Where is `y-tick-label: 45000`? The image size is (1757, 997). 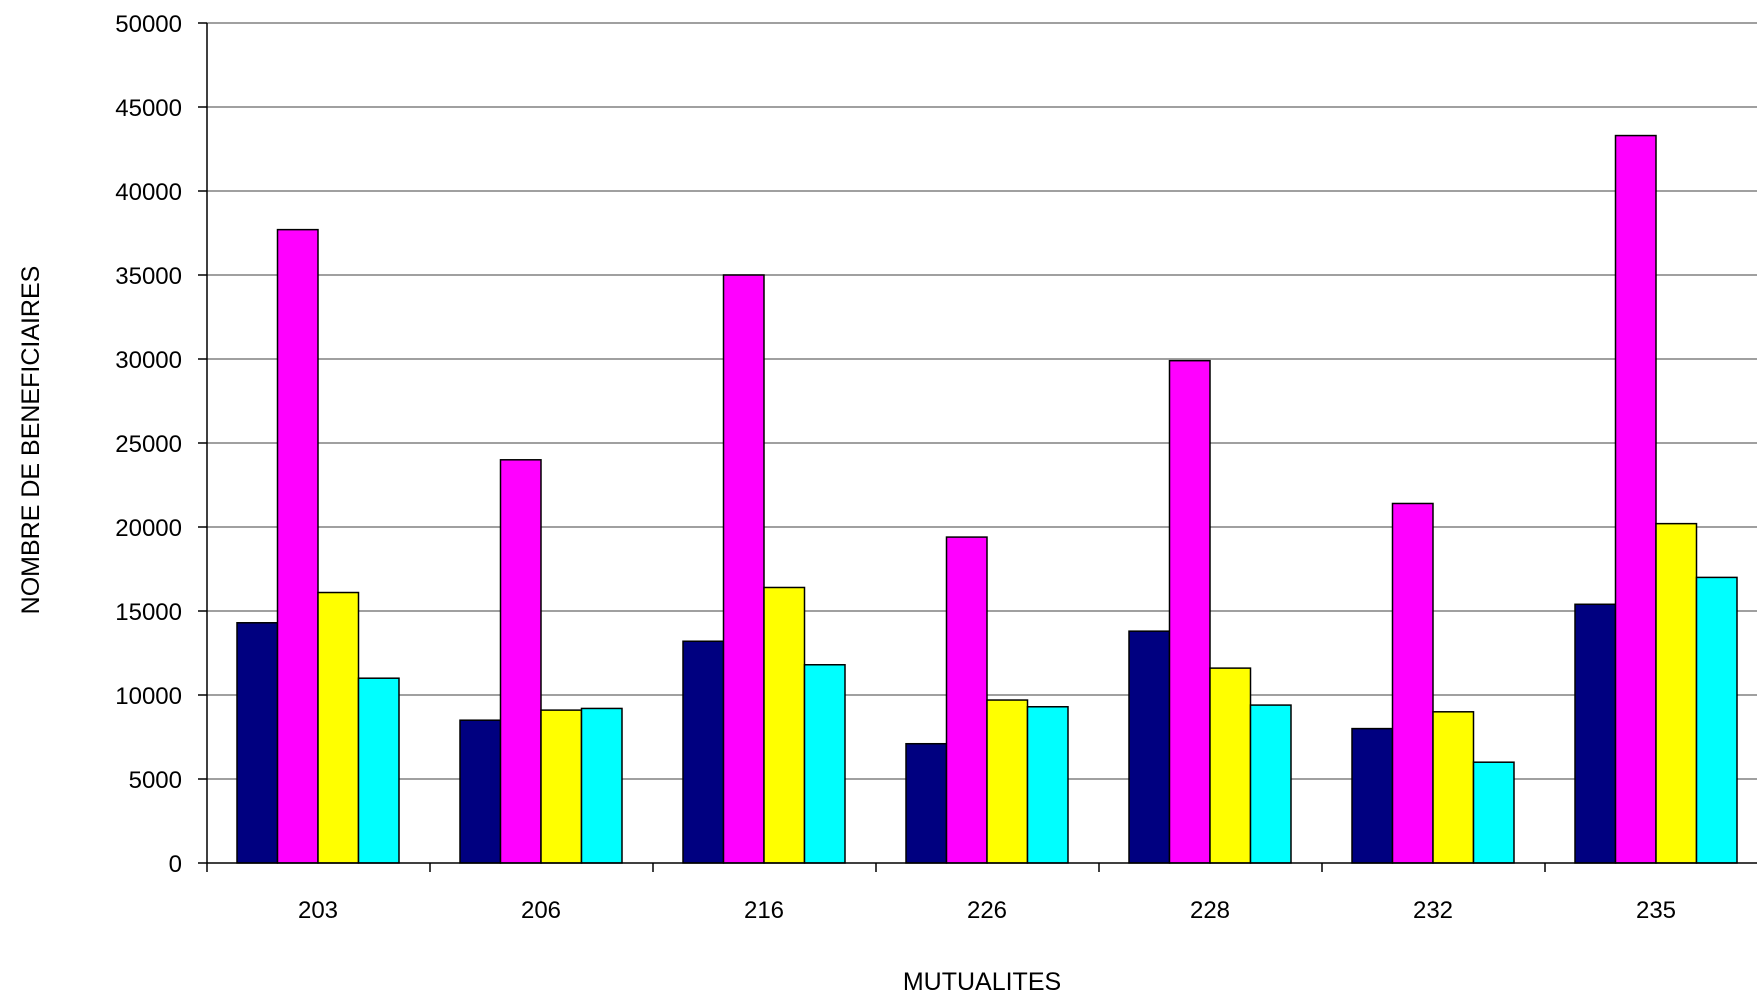
y-tick-label: 45000 is located at coordinates (148, 108).